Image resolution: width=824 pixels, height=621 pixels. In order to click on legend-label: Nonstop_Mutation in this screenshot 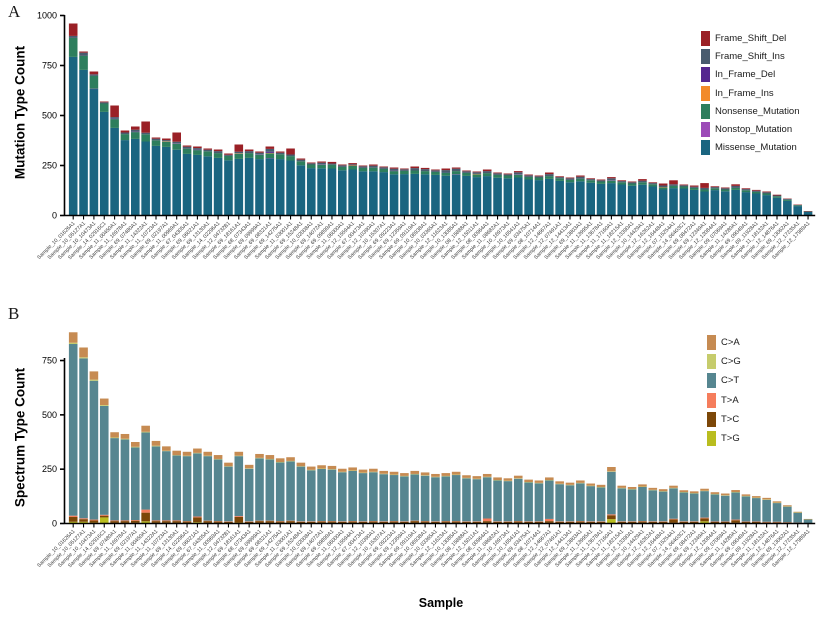, I will do `click(754, 130)`.